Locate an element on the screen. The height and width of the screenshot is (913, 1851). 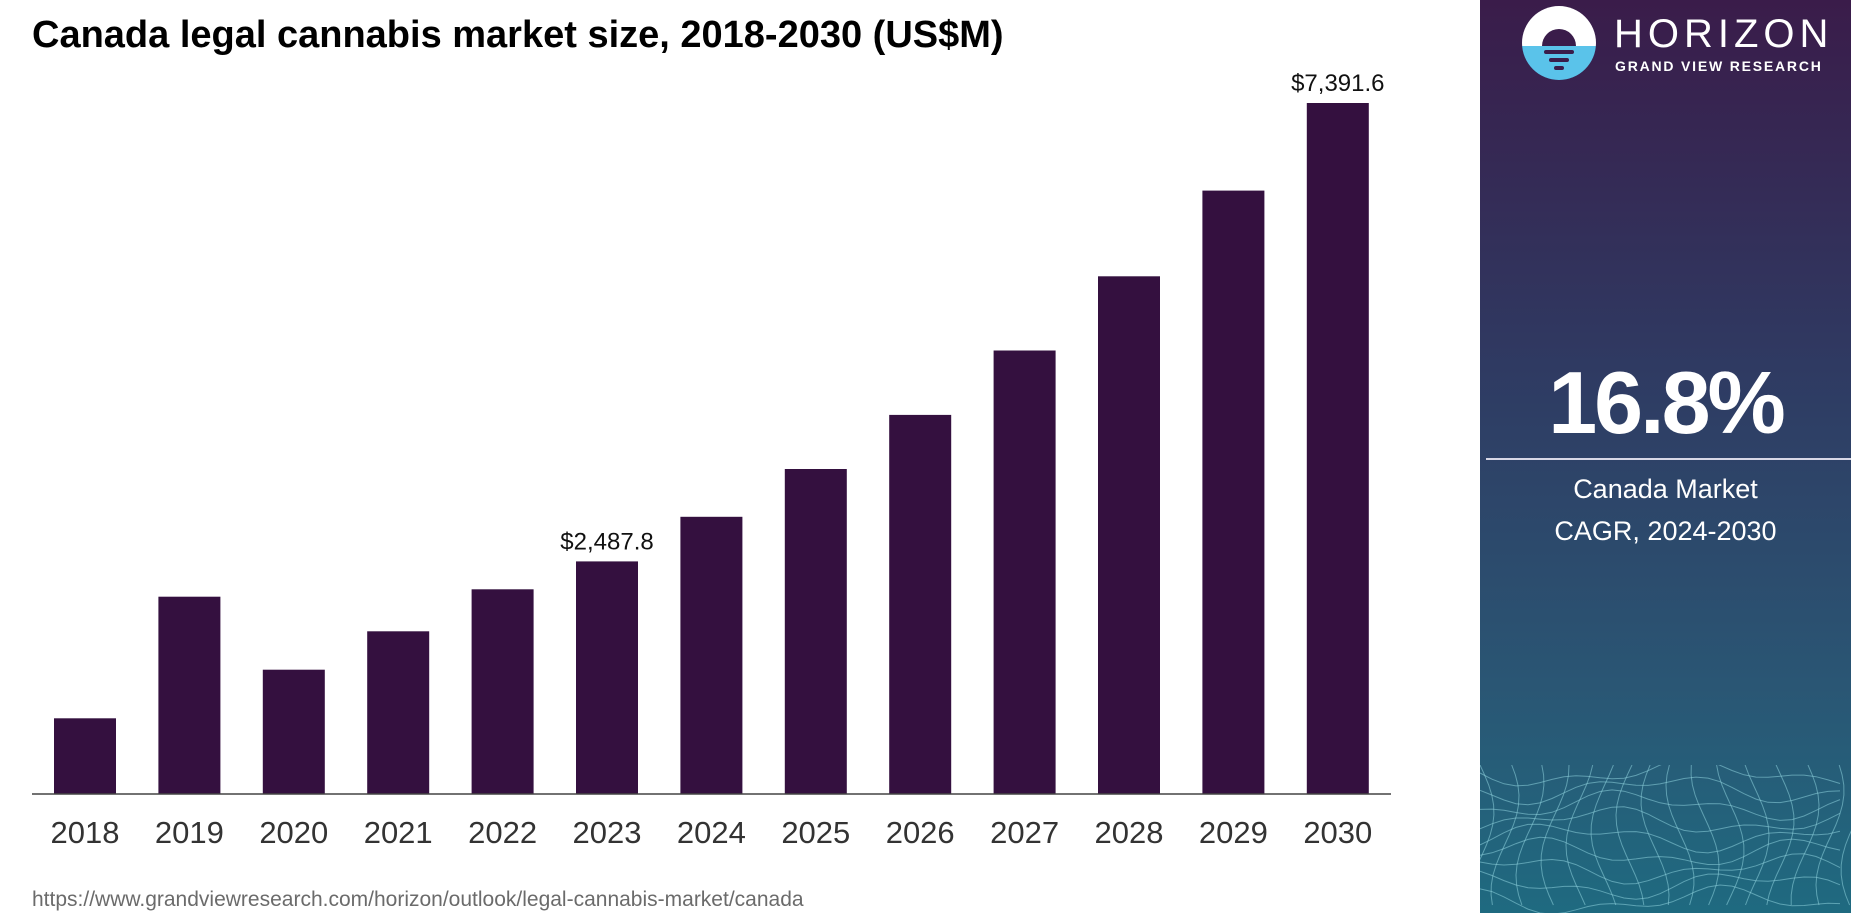
brand-subtitle: GRAND VIEW RESEARCH is located at coordinates (1719, 66).